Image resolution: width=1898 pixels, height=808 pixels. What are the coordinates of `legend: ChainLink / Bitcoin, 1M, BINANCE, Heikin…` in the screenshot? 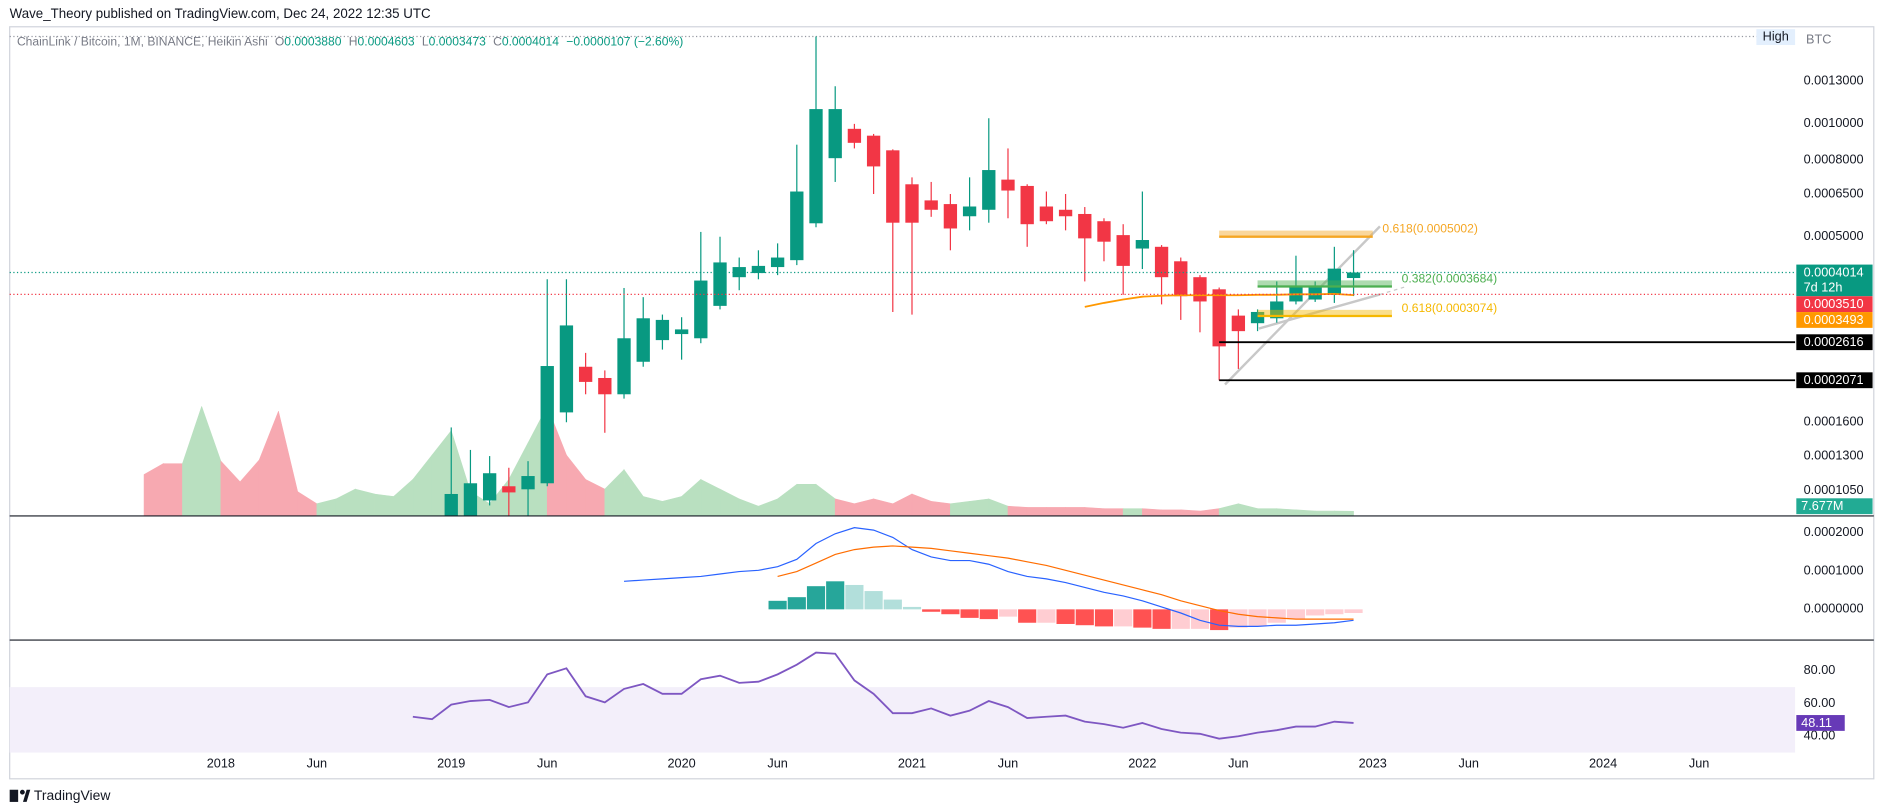 It's located at (350, 42).